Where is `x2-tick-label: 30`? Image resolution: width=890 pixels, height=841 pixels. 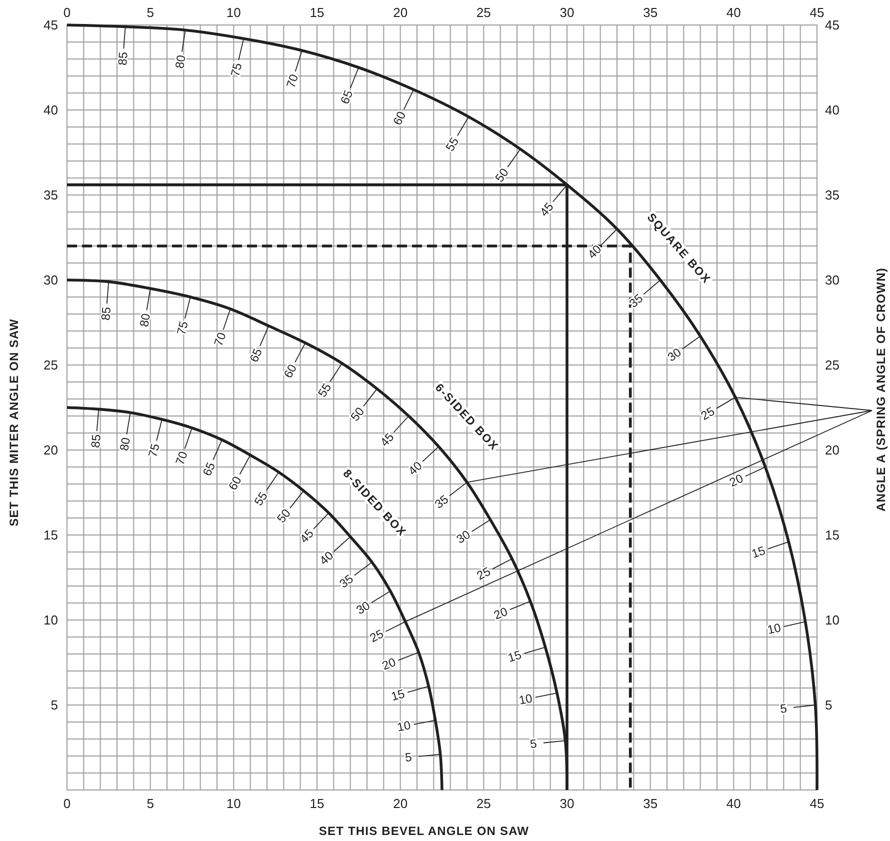
x2-tick-label: 30 is located at coordinates (567, 803).